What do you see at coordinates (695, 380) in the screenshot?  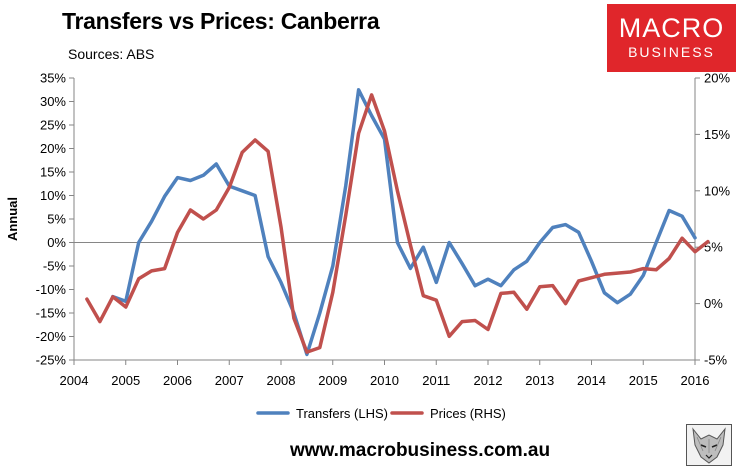 I see `x-tick-label: 2016` at bounding box center [695, 380].